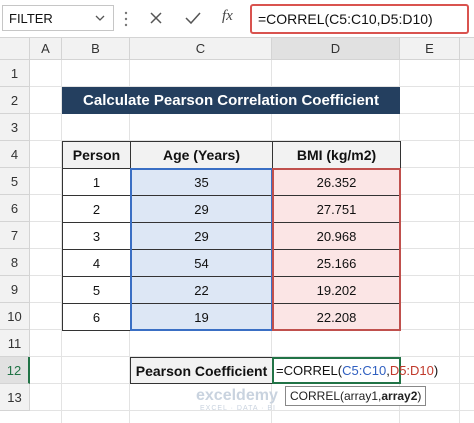 This screenshot has width=474, height=423. I want to click on table-cell: 3, so click(96, 236).